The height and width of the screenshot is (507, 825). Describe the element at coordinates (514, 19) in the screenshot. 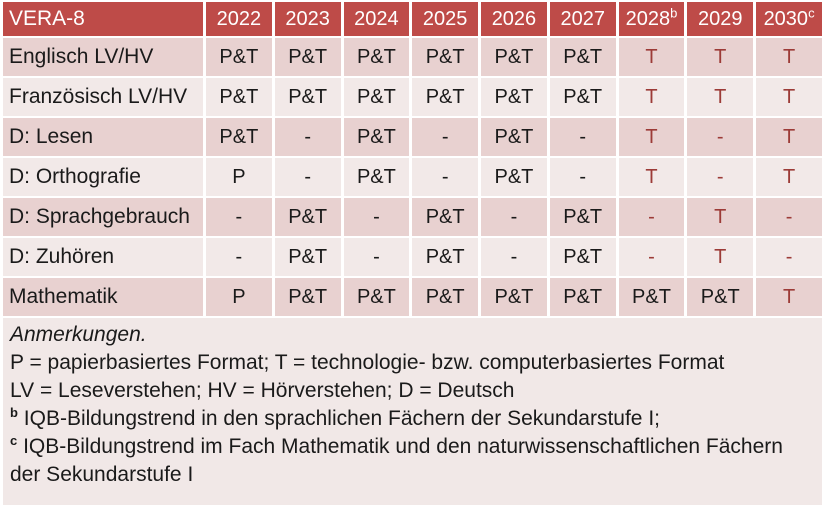

I see `year-header: 2026` at that location.